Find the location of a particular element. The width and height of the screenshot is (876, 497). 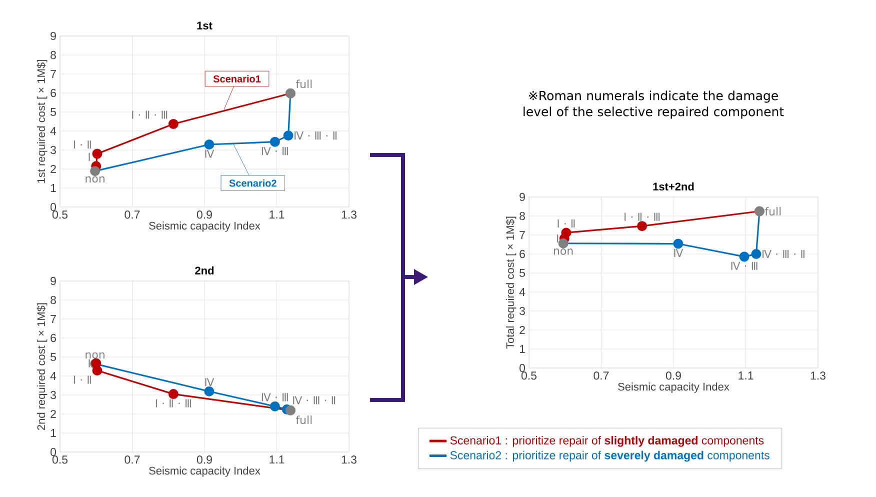

text: ※Roman numerals indicate the damage level of the selective repaired component is located at coordinates (654, 104).